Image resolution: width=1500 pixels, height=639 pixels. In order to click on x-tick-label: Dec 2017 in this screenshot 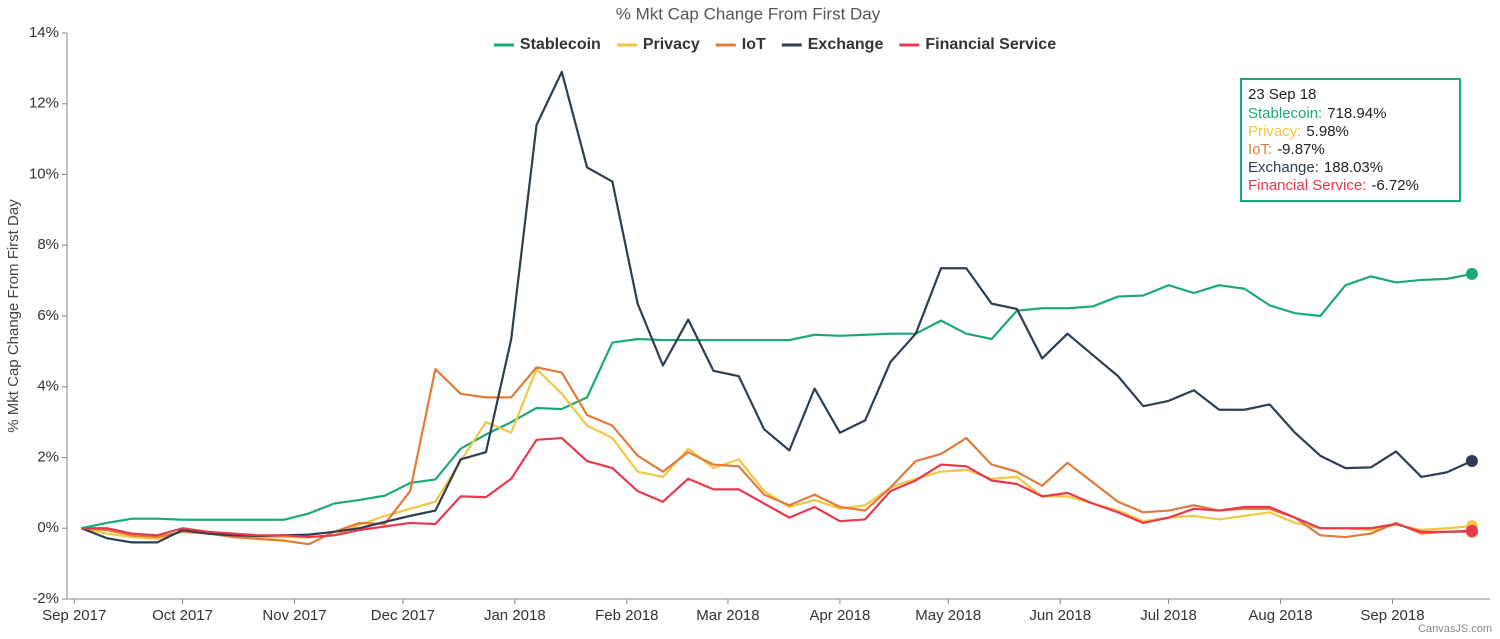, I will do `click(403, 615)`.